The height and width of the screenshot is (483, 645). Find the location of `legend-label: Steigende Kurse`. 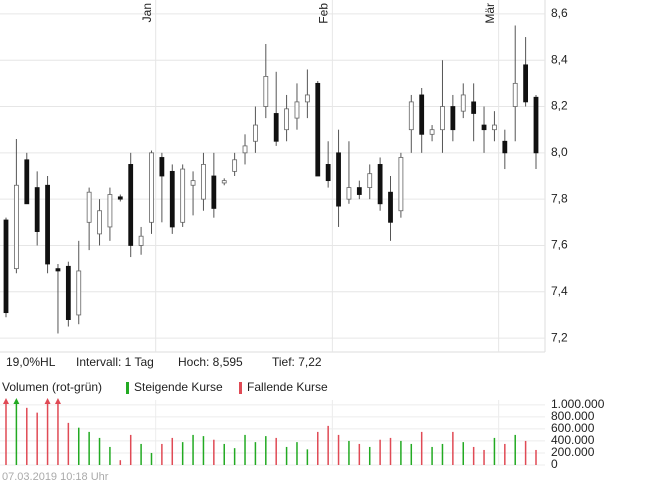

legend-label: Steigende Kurse is located at coordinates (178, 387).